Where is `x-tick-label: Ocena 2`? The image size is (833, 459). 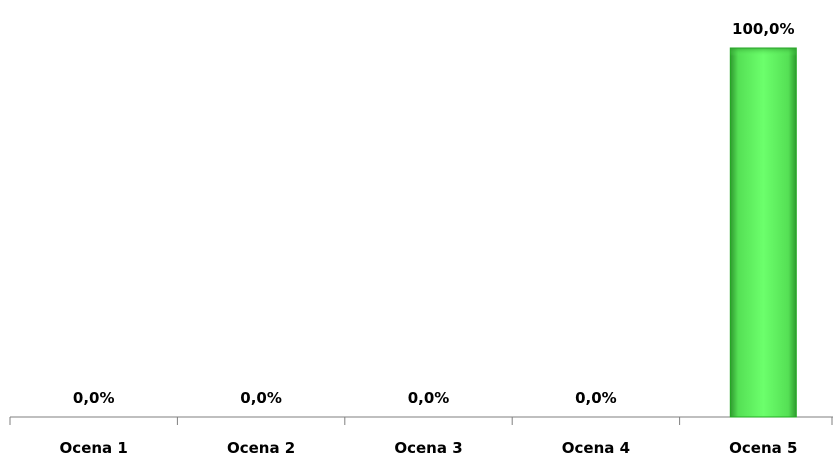 x-tick-label: Ocena 2 is located at coordinates (261, 448).